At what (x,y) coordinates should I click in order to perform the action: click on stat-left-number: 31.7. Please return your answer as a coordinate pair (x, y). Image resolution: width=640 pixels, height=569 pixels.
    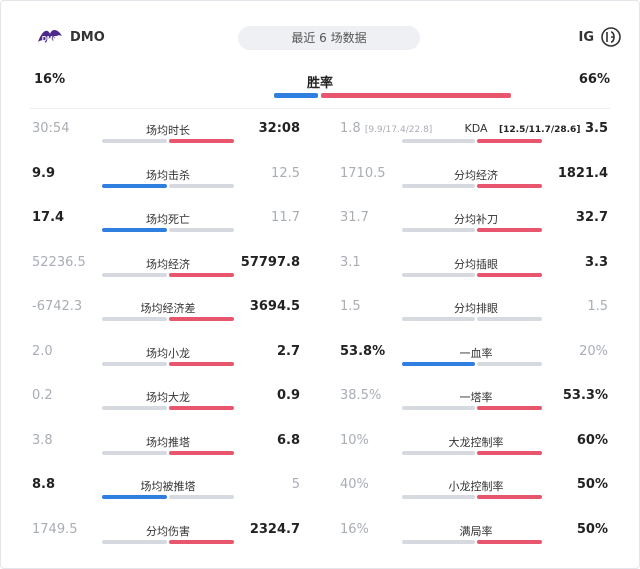
    Looking at the image, I should click on (354, 217).